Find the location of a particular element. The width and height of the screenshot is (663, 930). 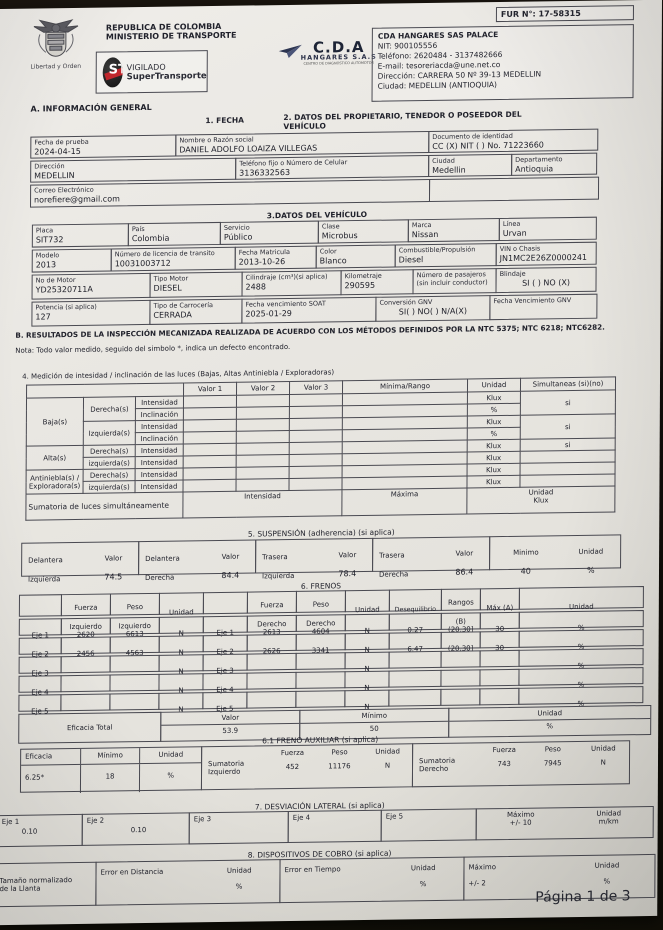

lateral-value: 0.10 is located at coordinates (138, 830).